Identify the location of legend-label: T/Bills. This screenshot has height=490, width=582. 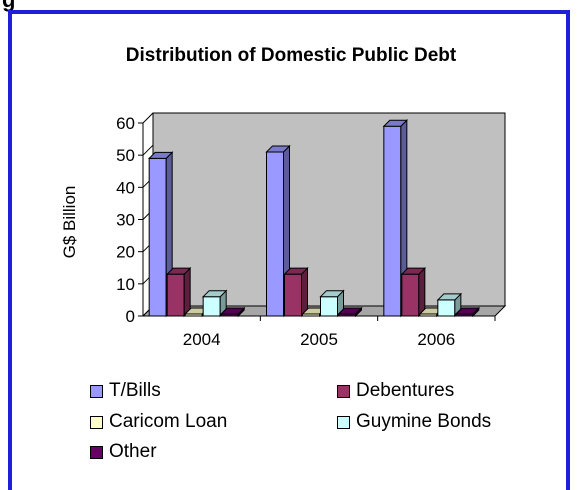
(135, 390).